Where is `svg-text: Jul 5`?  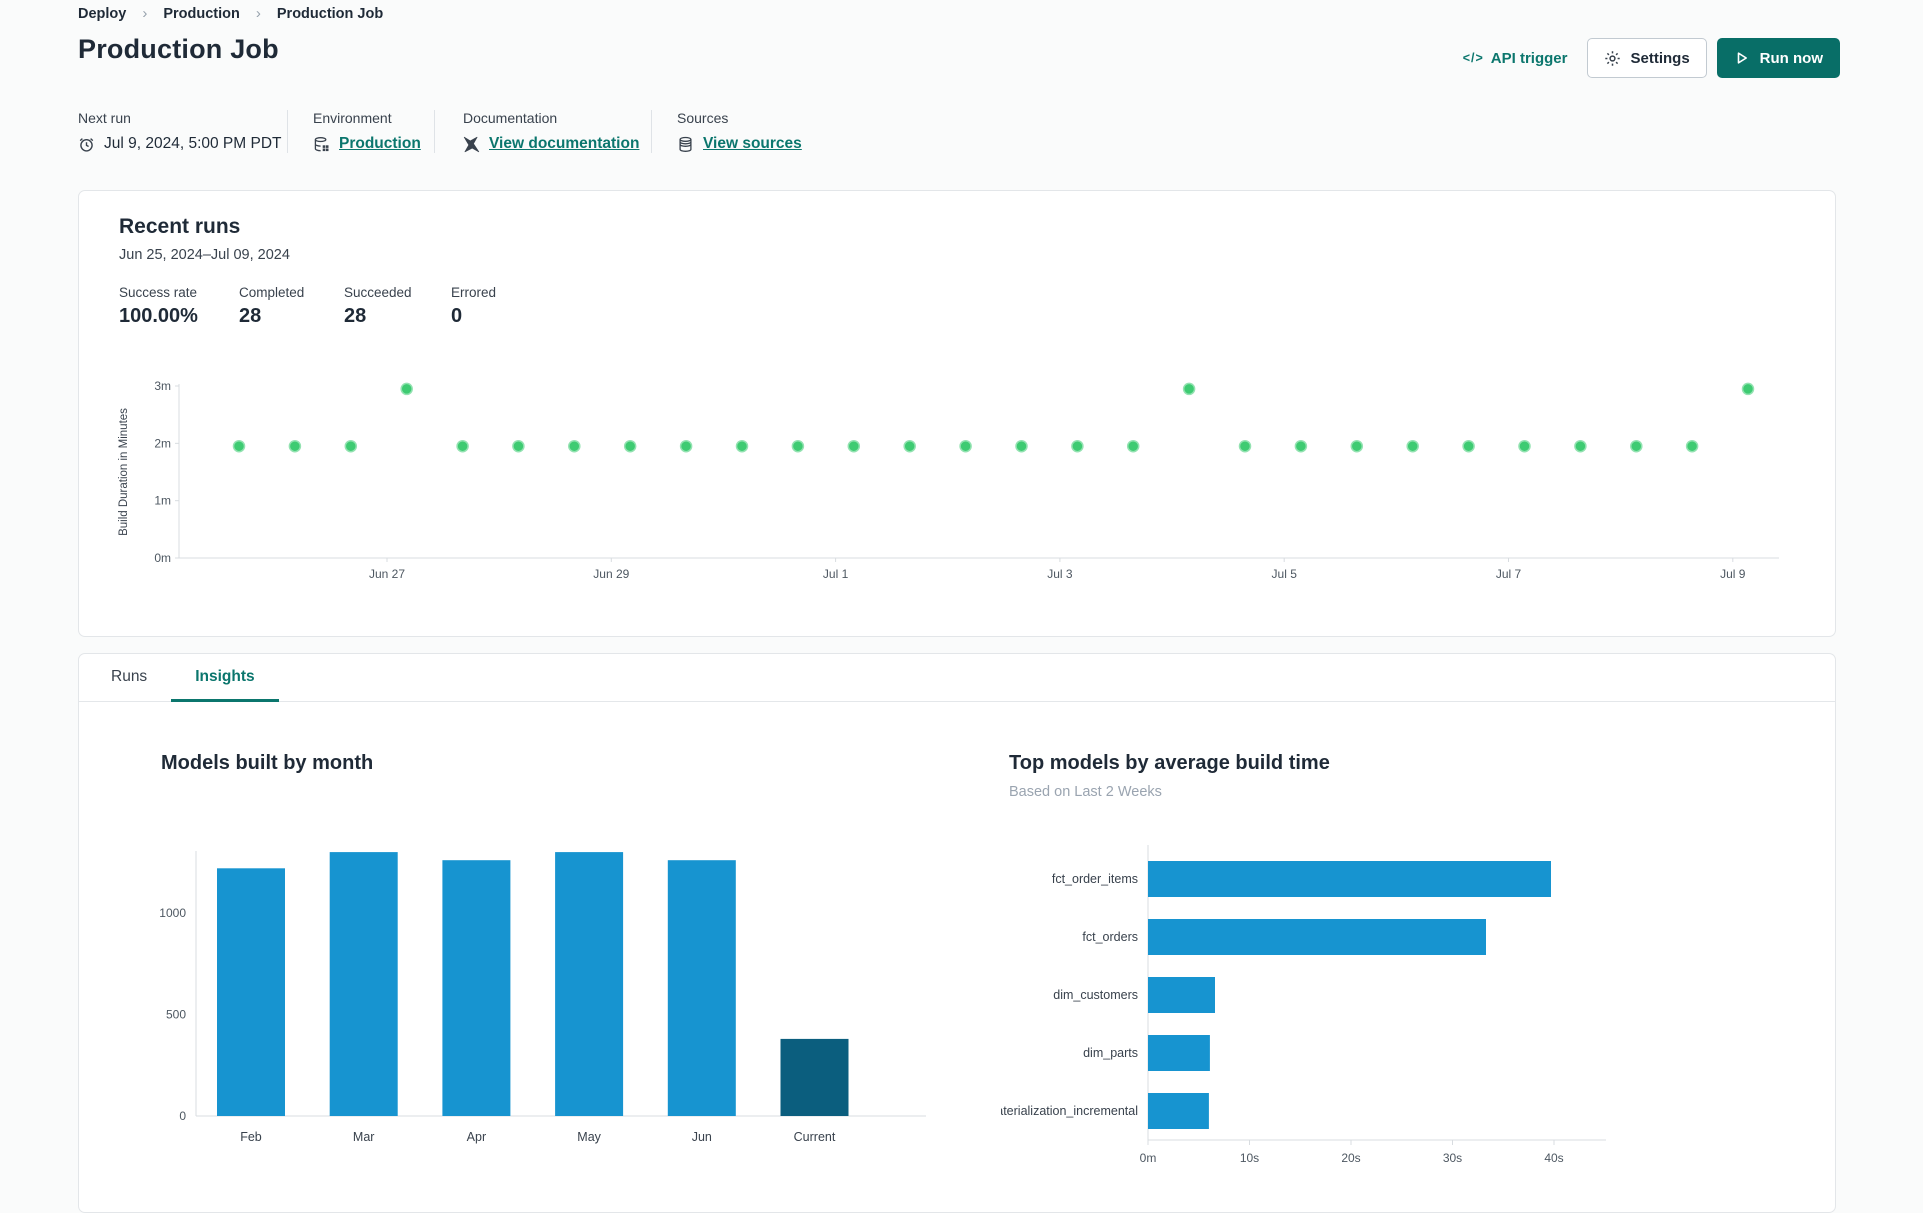 svg-text: Jul 5 is located at coordinates (1285, 574).